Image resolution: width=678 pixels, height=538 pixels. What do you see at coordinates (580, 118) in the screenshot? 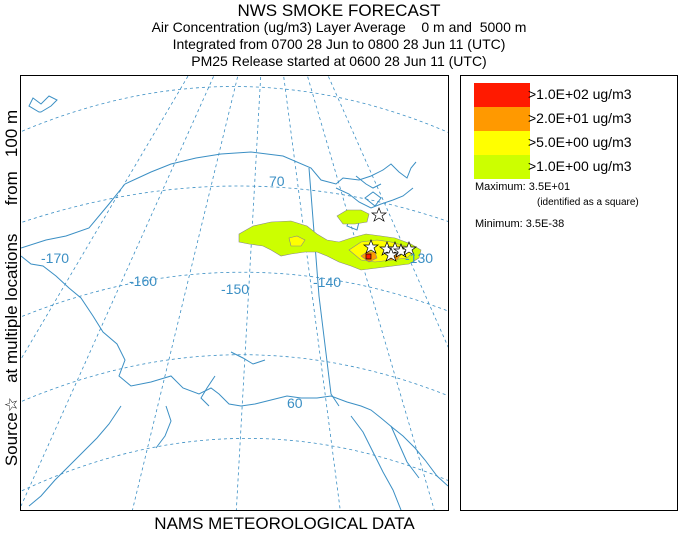
I see `legend-label: >2.0E+01 ug/m3` at bounding box center [580, 118].